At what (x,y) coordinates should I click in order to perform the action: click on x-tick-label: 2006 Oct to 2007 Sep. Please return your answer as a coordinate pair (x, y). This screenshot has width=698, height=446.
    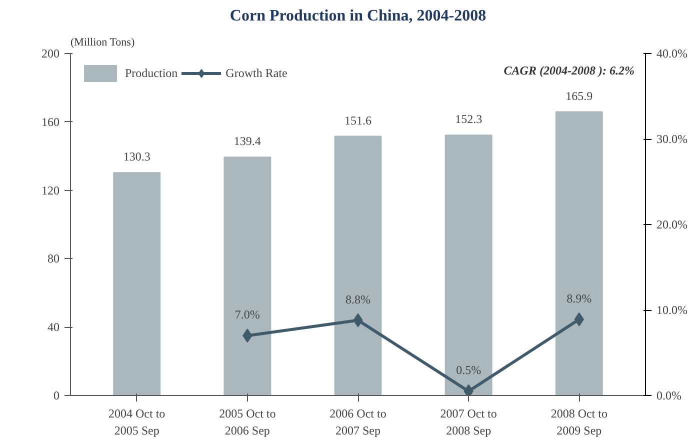
    Looking at the image, I should click on (358, 422).